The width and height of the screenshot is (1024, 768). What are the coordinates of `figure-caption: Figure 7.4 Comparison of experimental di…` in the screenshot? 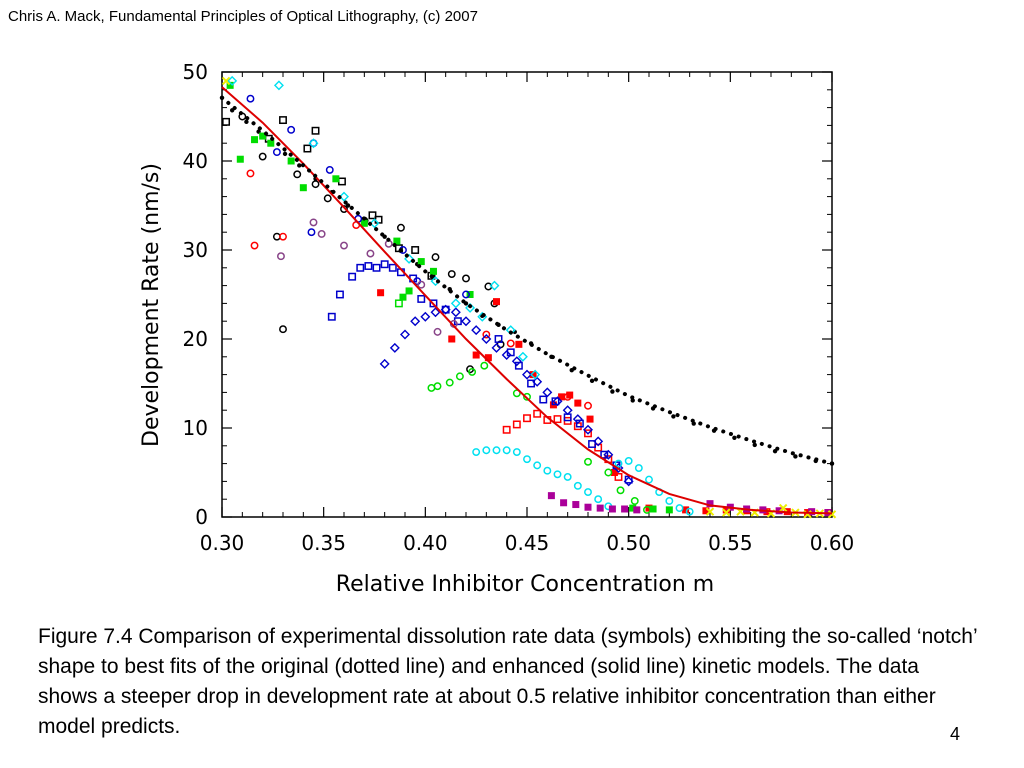 It's located at (507, 681).